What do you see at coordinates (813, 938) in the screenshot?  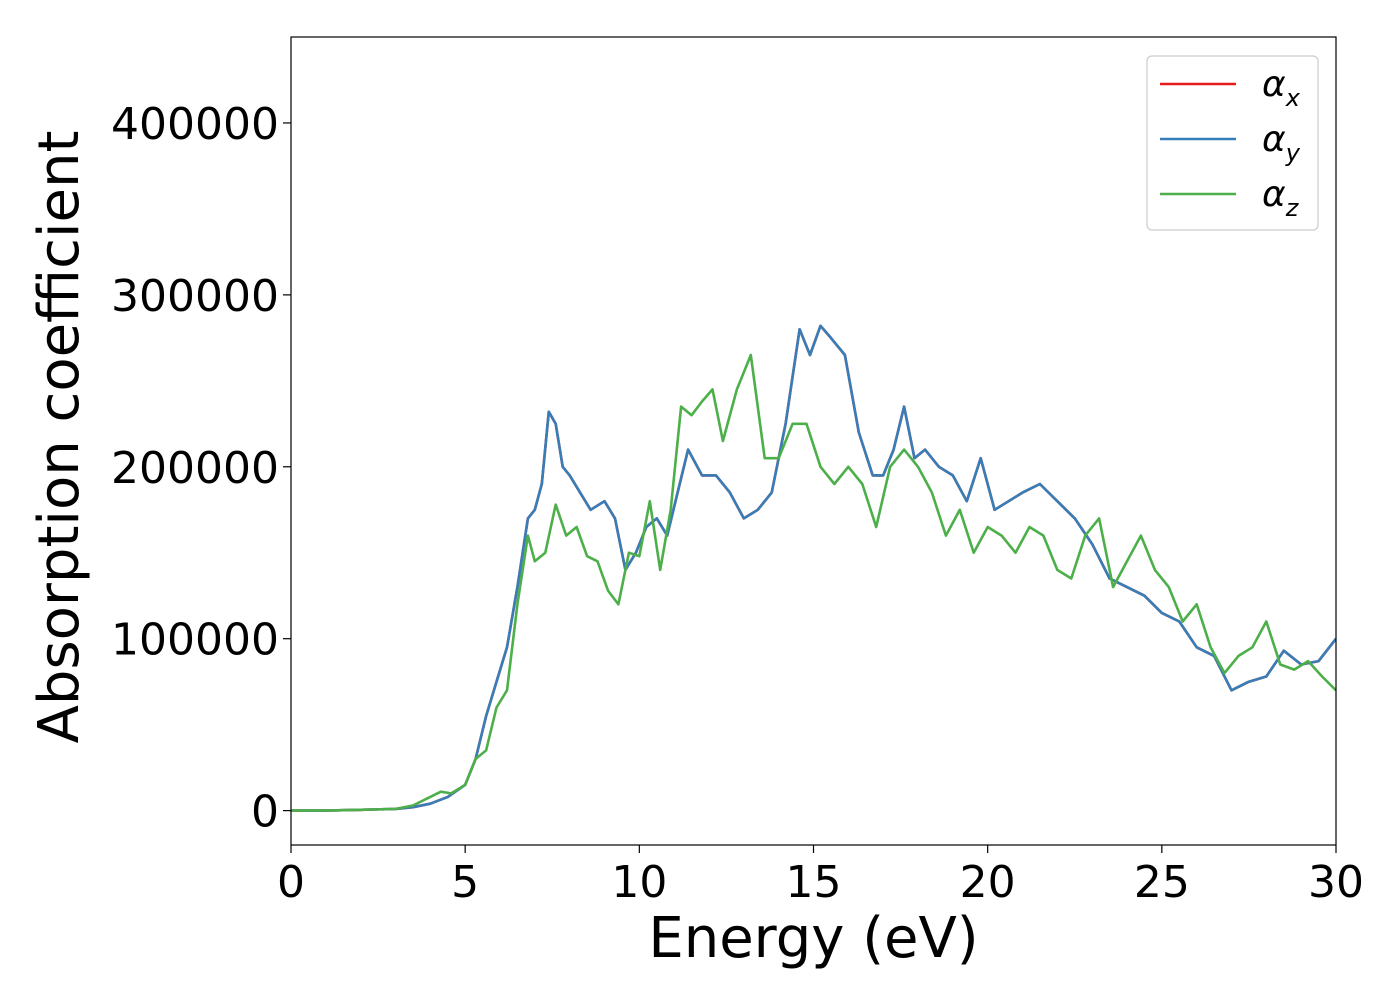 I see `x-axis-label: Energy (eV)` at bounding box center [813, 938].